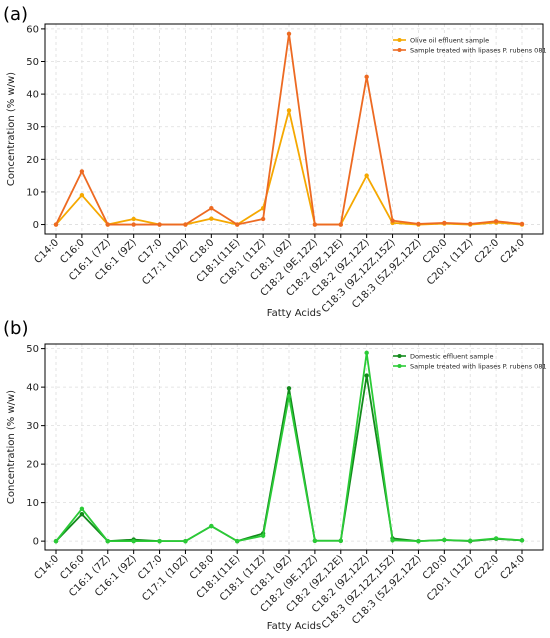  What do you see at coordinates (15, 328) in the screenshot?
I see `panel-label: (b)` at bounding box center [15, 328].